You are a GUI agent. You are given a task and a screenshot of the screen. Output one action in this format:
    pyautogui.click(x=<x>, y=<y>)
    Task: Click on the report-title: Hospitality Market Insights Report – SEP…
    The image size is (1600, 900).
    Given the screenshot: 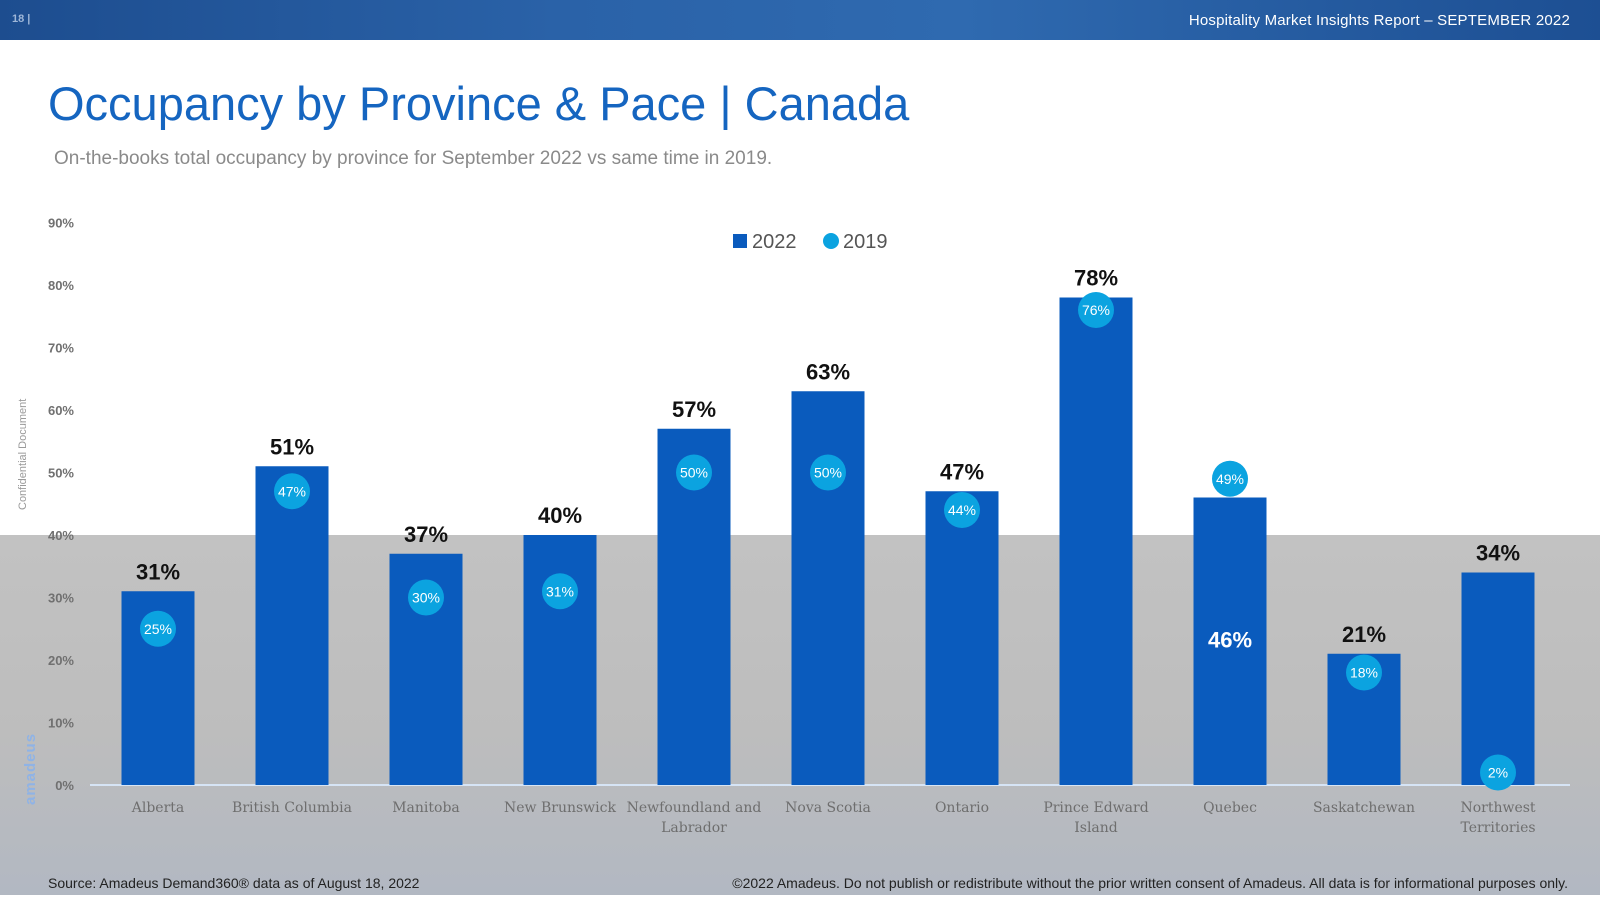 What is the action you would take?
    pyautogui.click(x=1379, y=20)
    